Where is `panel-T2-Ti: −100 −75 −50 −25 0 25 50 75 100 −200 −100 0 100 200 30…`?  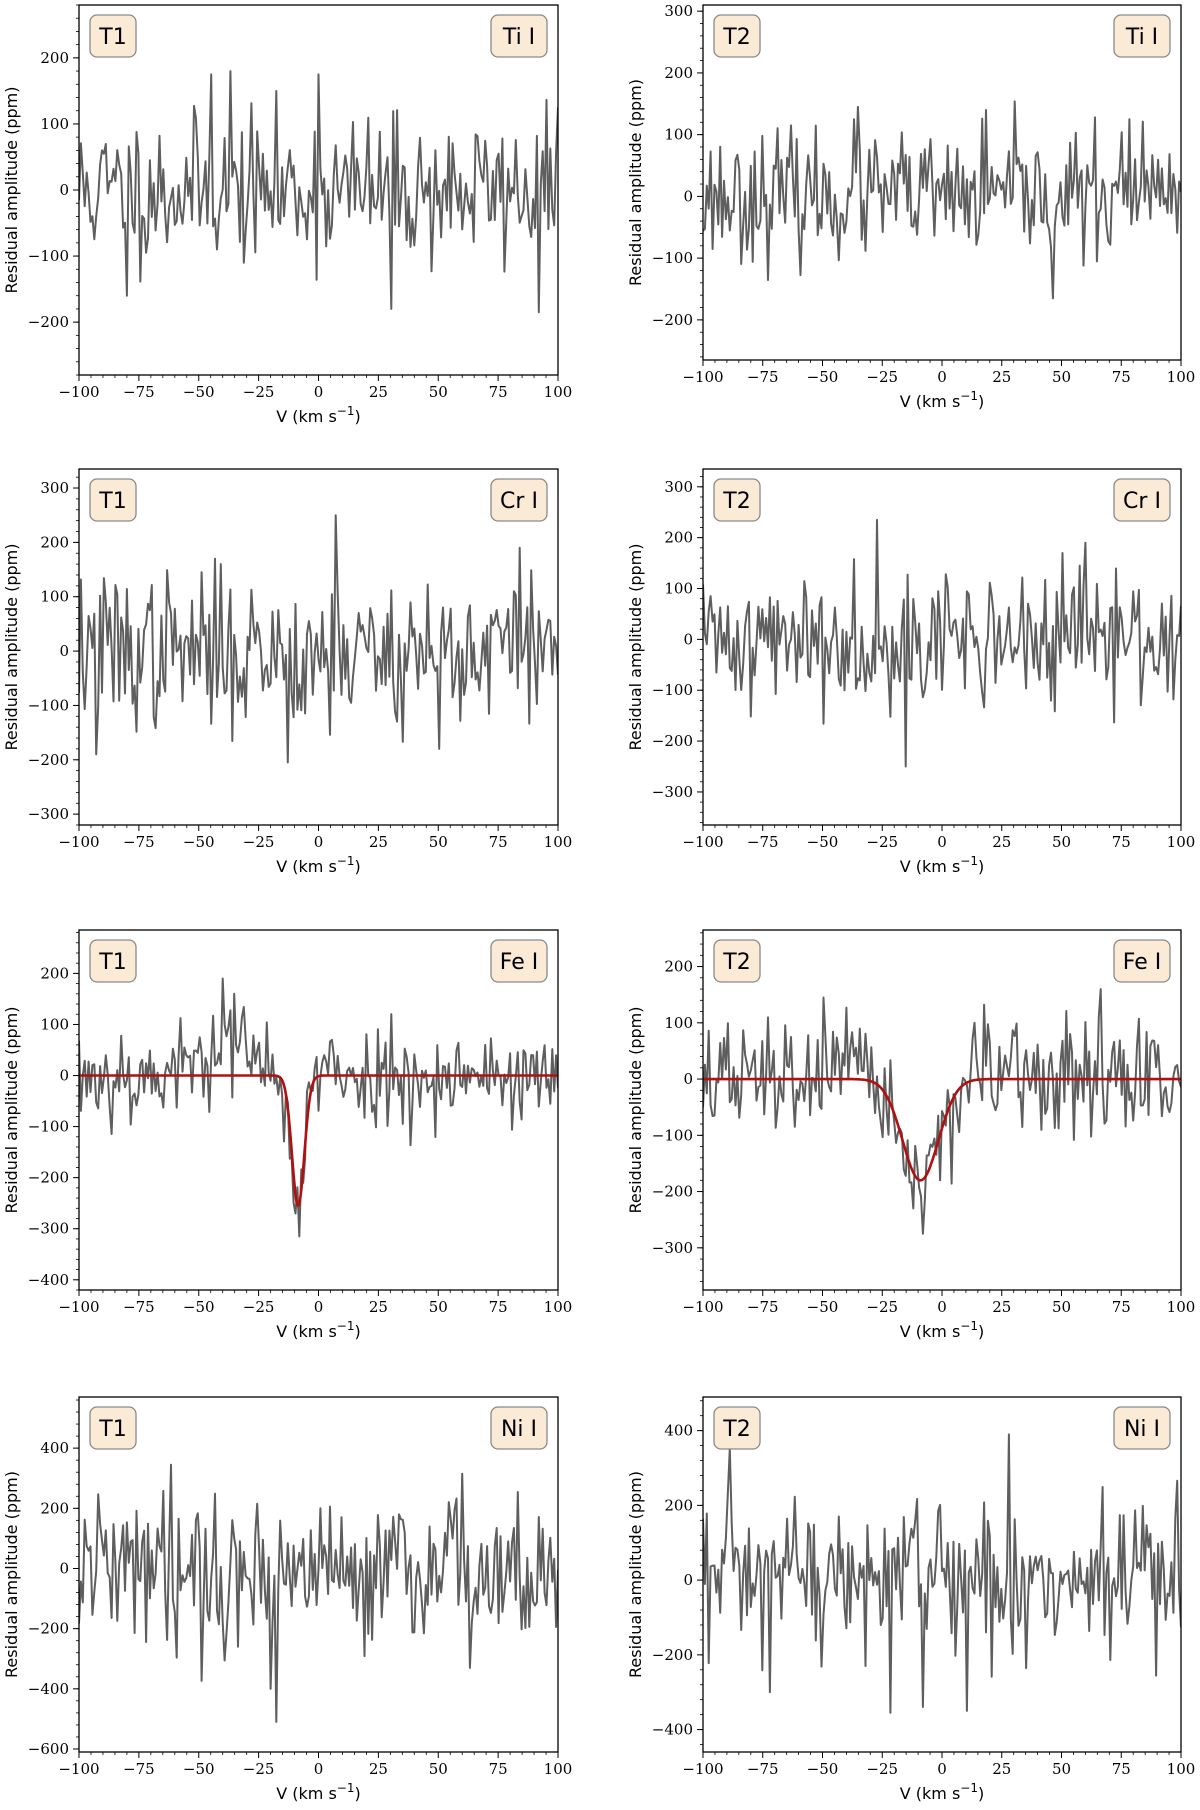 panel-T2-Ti: −100 −75 −50 −25 0 25 50 75 100 −200 −100 0 100 200 30… is located at coordinates (910, 206).